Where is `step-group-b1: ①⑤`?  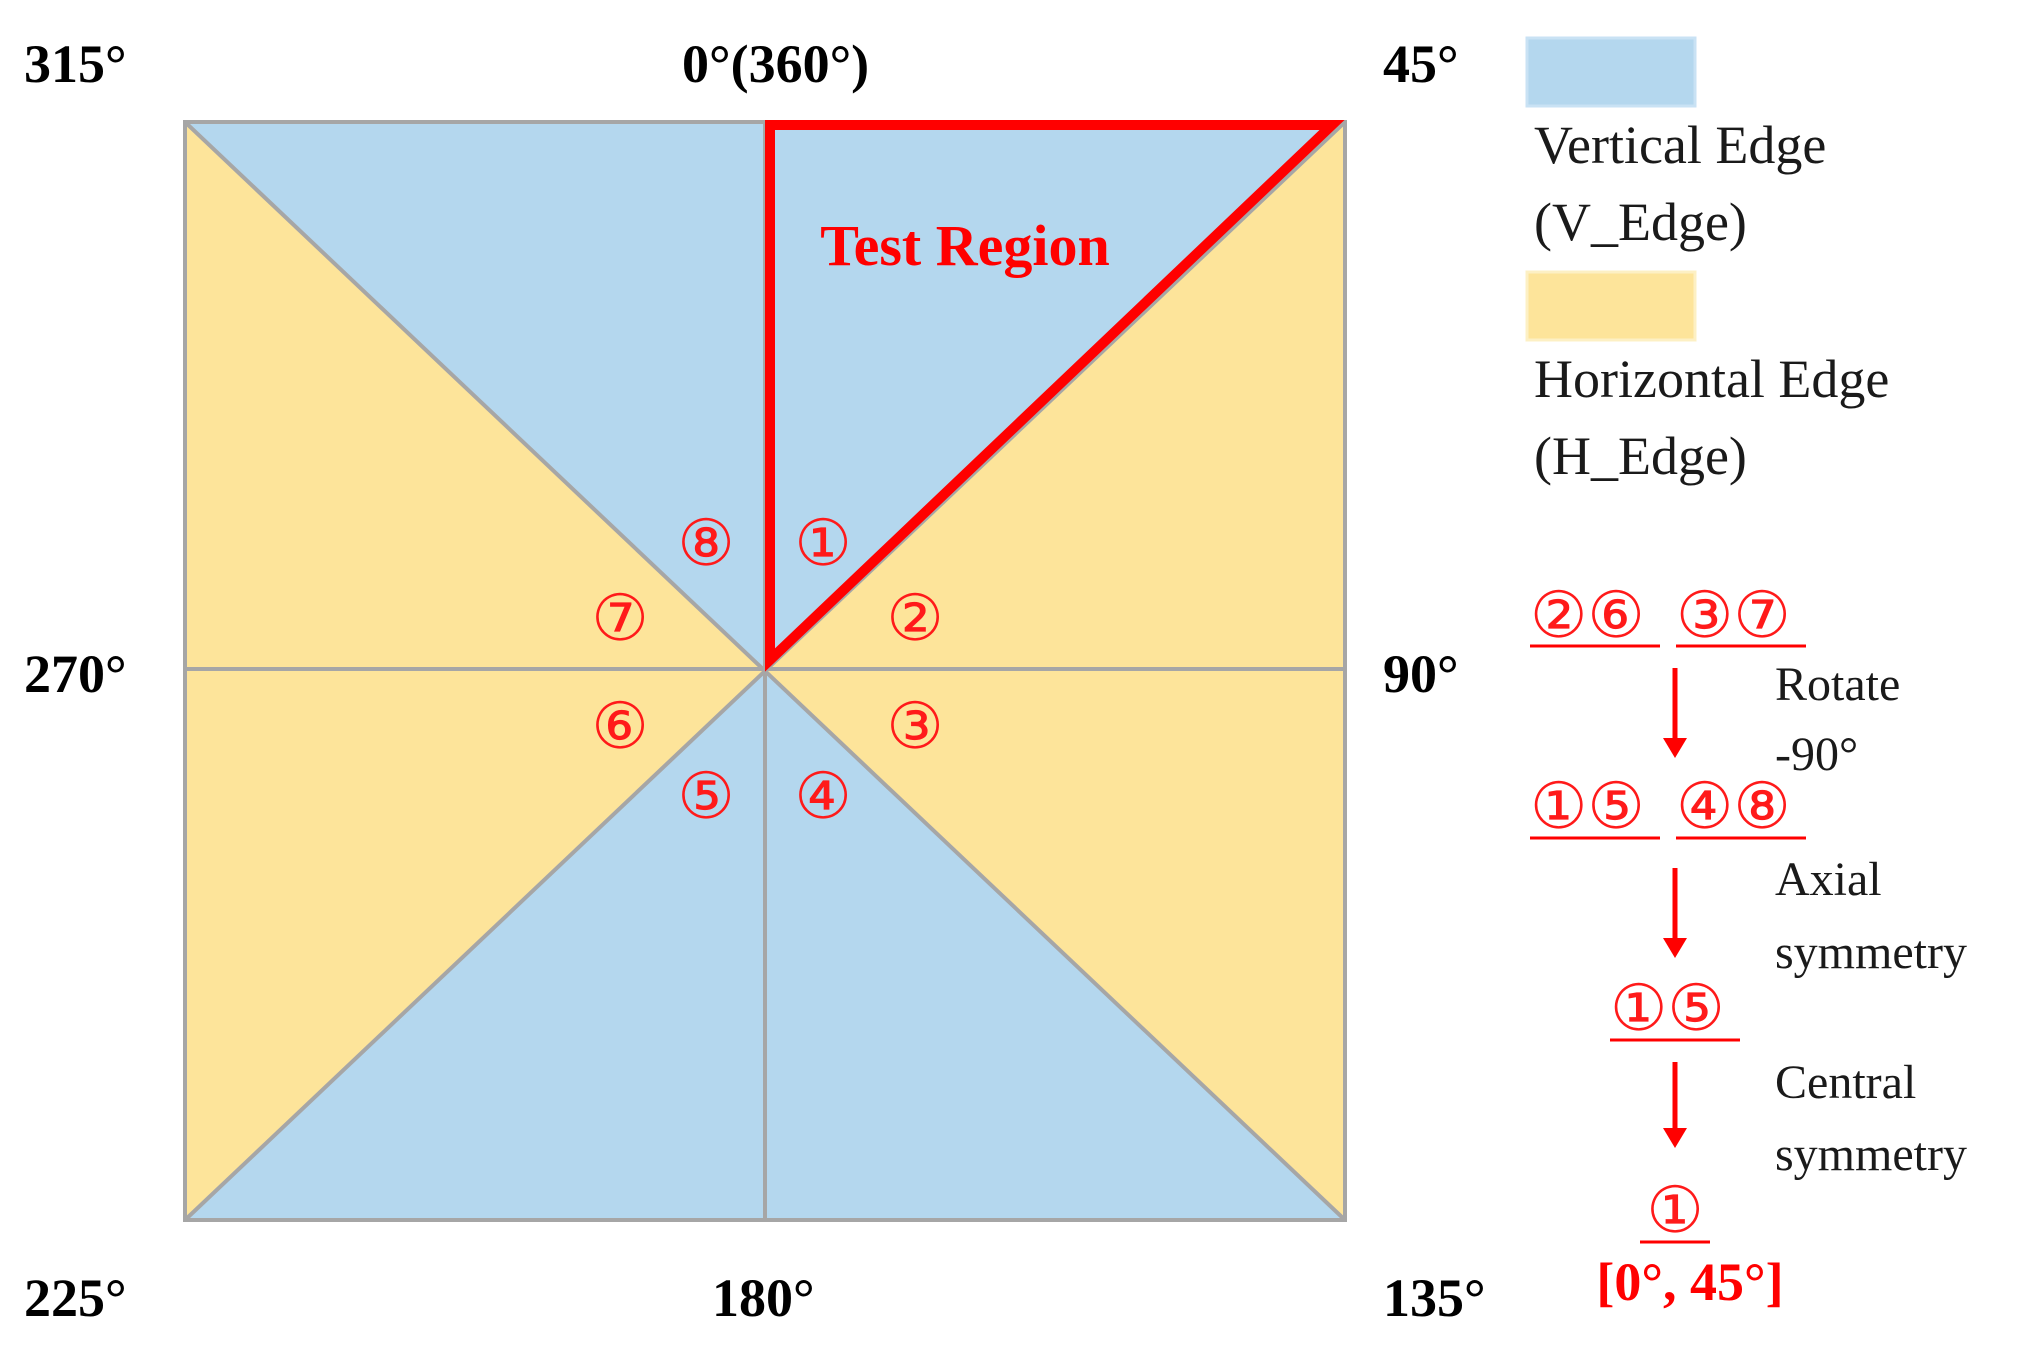
step-group-b1: ①⑤ is located at coordinates (1587, 806).